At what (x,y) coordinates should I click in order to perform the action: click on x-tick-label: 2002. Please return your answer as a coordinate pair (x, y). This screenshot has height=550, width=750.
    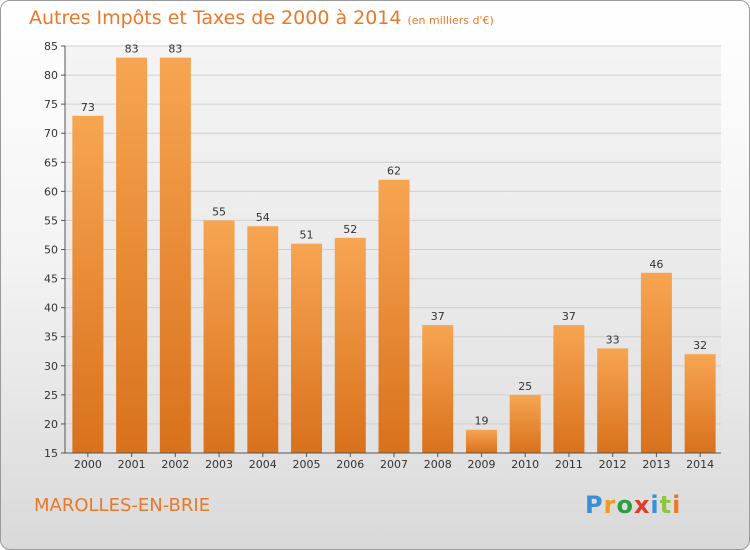
    Looking at the image, I should click on (175, 464).